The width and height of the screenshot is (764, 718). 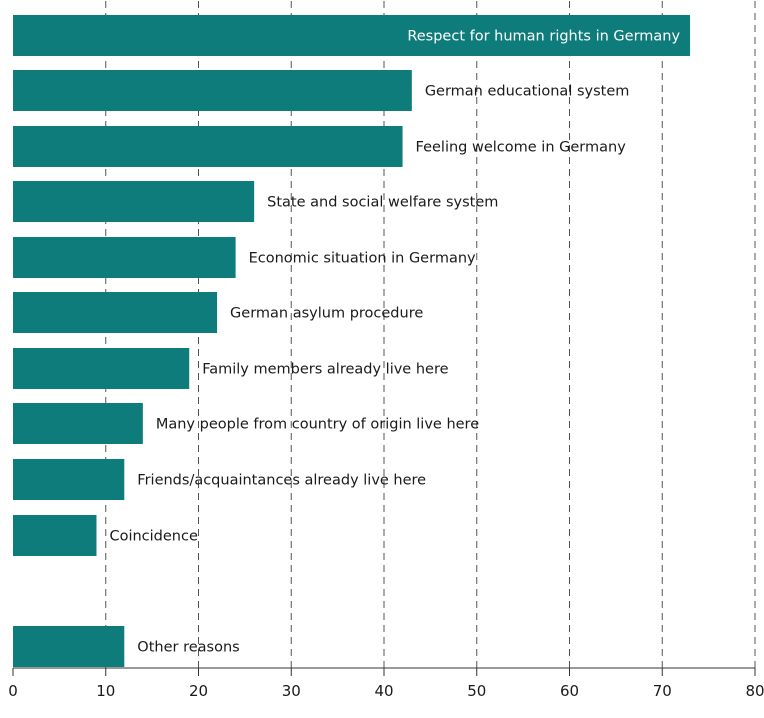 What do you see at coordinates (326, 314) in the screenshot?
I see `bar-label-5: German asylum procedure` at bounding box center [326, 314].